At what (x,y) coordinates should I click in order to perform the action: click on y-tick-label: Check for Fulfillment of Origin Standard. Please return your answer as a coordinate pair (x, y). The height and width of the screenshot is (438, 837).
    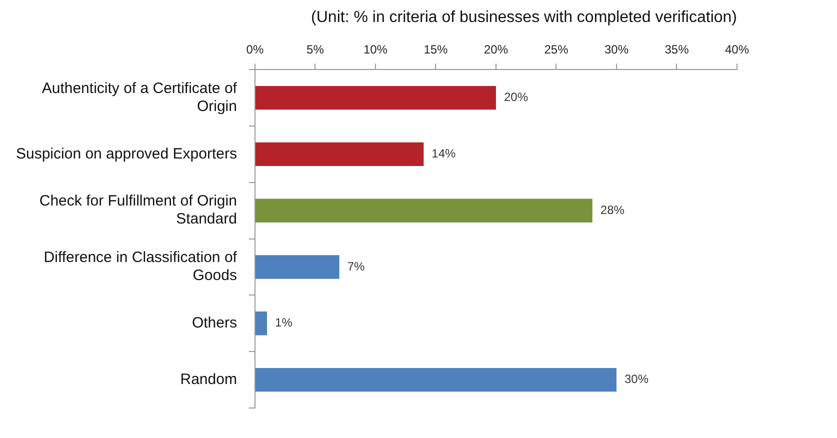
    Looking at the image, I should click on (138, 210).